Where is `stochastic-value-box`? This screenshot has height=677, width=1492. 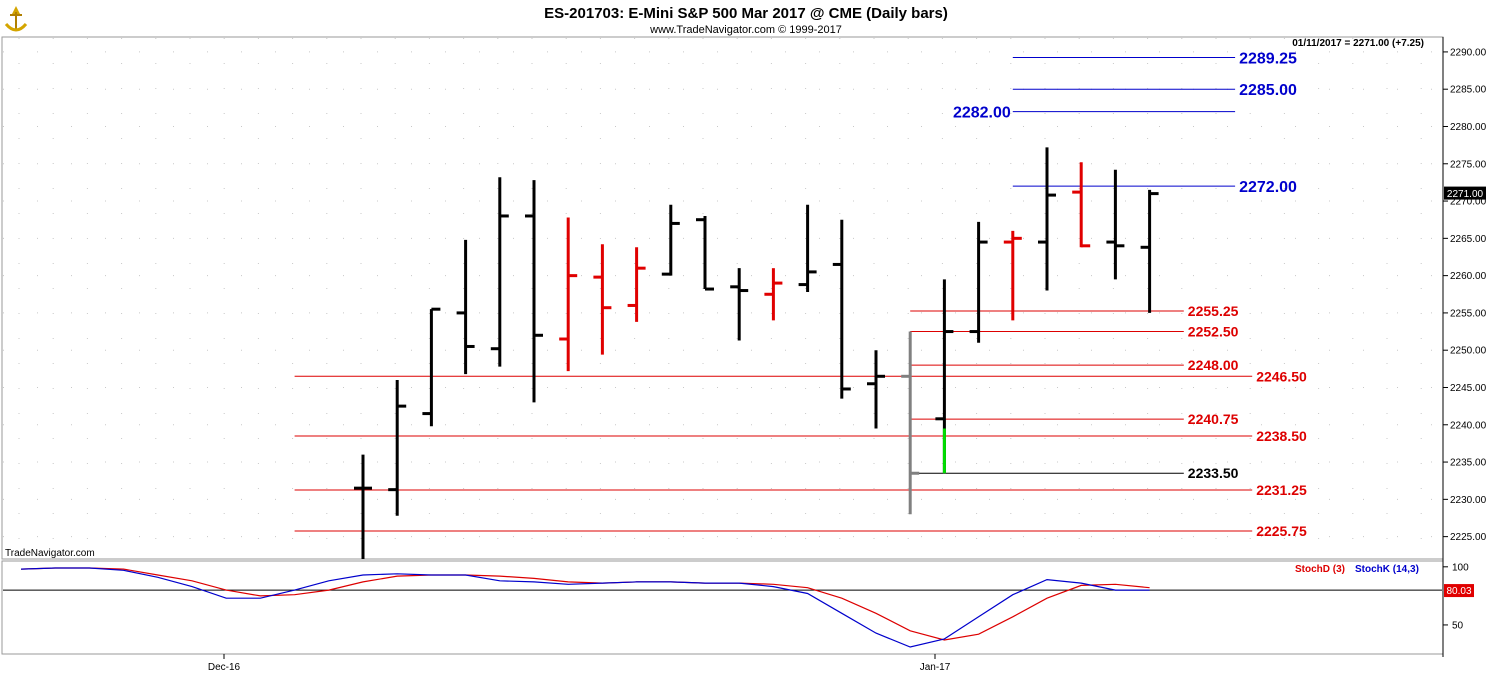 stochastic-value-box is located at coordinates (1459, 591).